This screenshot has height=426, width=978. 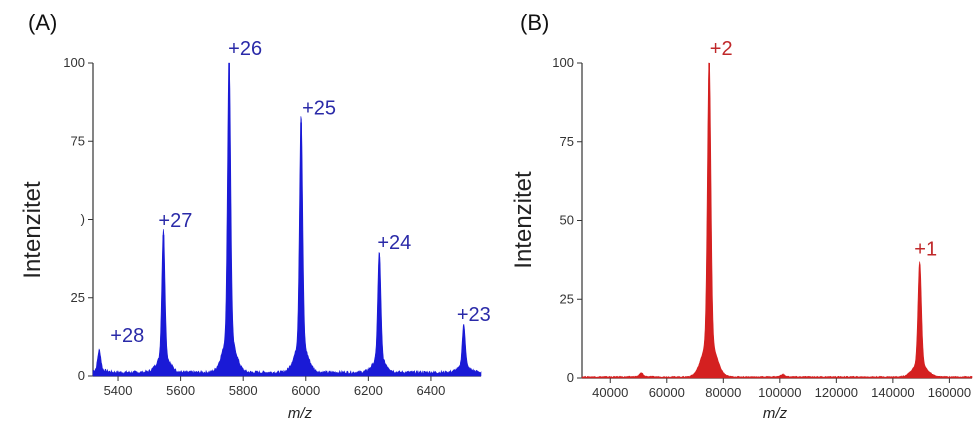 I want to click on panel-a-xlabel: m/z, so click(x=300, y=413).